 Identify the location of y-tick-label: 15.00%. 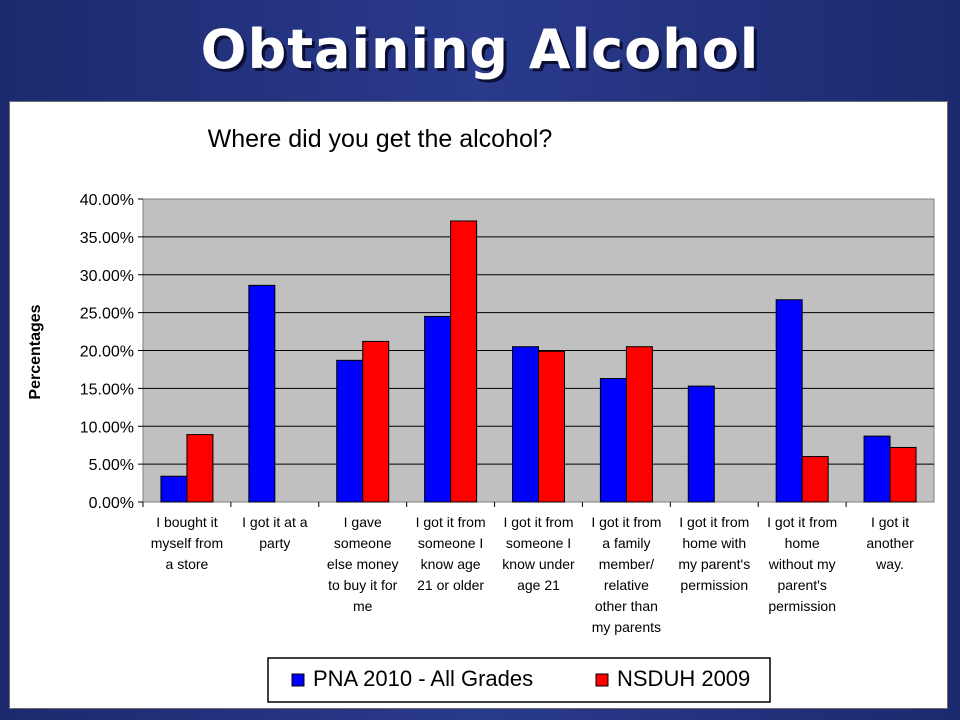
(107, 389).